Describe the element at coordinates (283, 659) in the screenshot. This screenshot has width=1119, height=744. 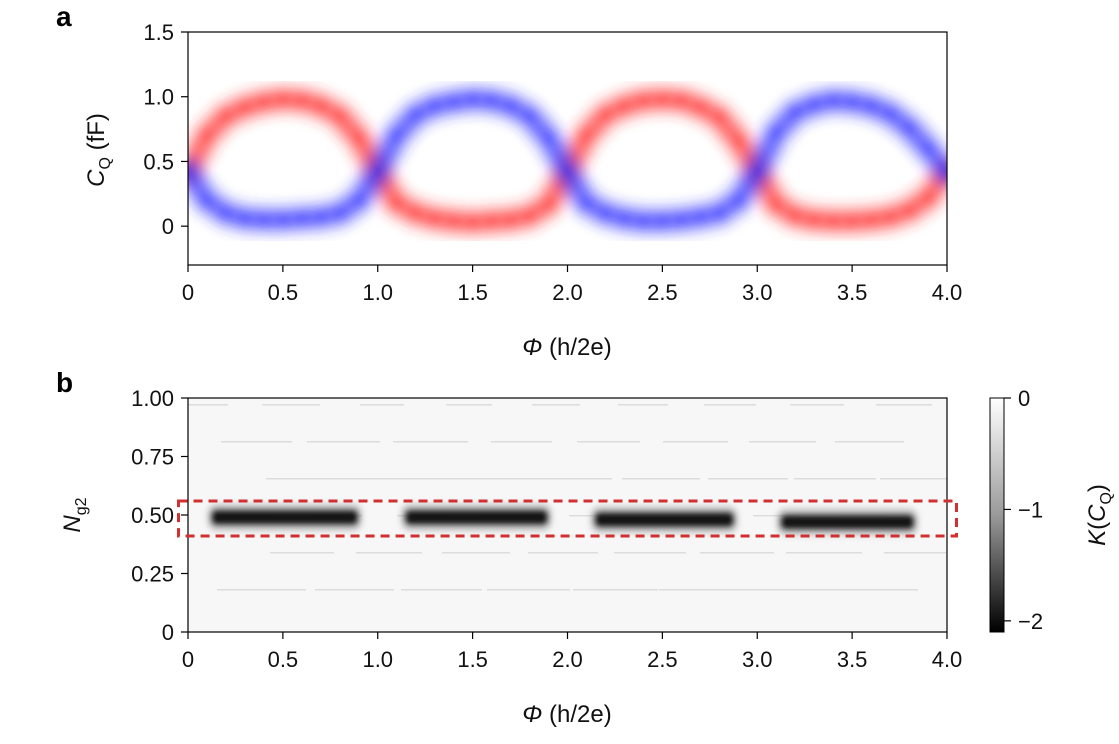
I see `panel-b-xtick-label: 0.5` at that location.